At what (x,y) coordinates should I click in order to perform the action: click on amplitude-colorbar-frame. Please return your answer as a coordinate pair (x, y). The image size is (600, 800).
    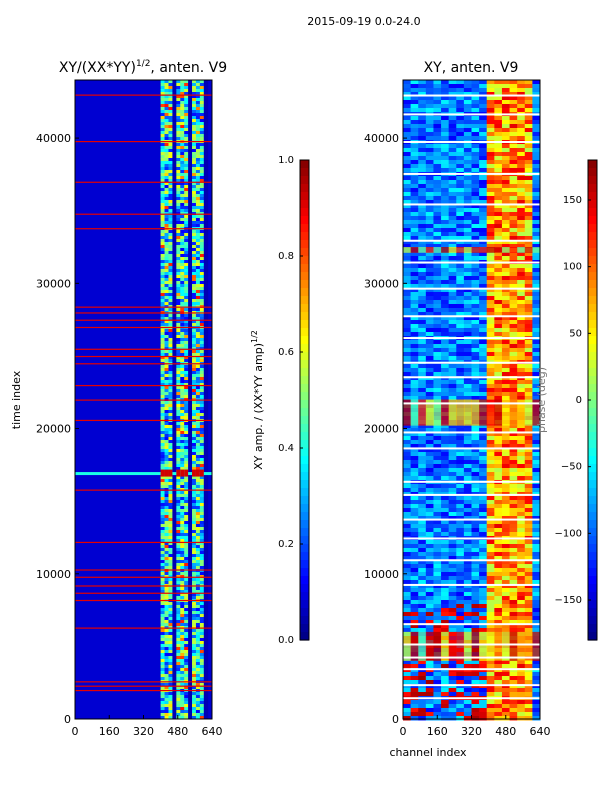
    Looking at the image, I should click on (304, 400).